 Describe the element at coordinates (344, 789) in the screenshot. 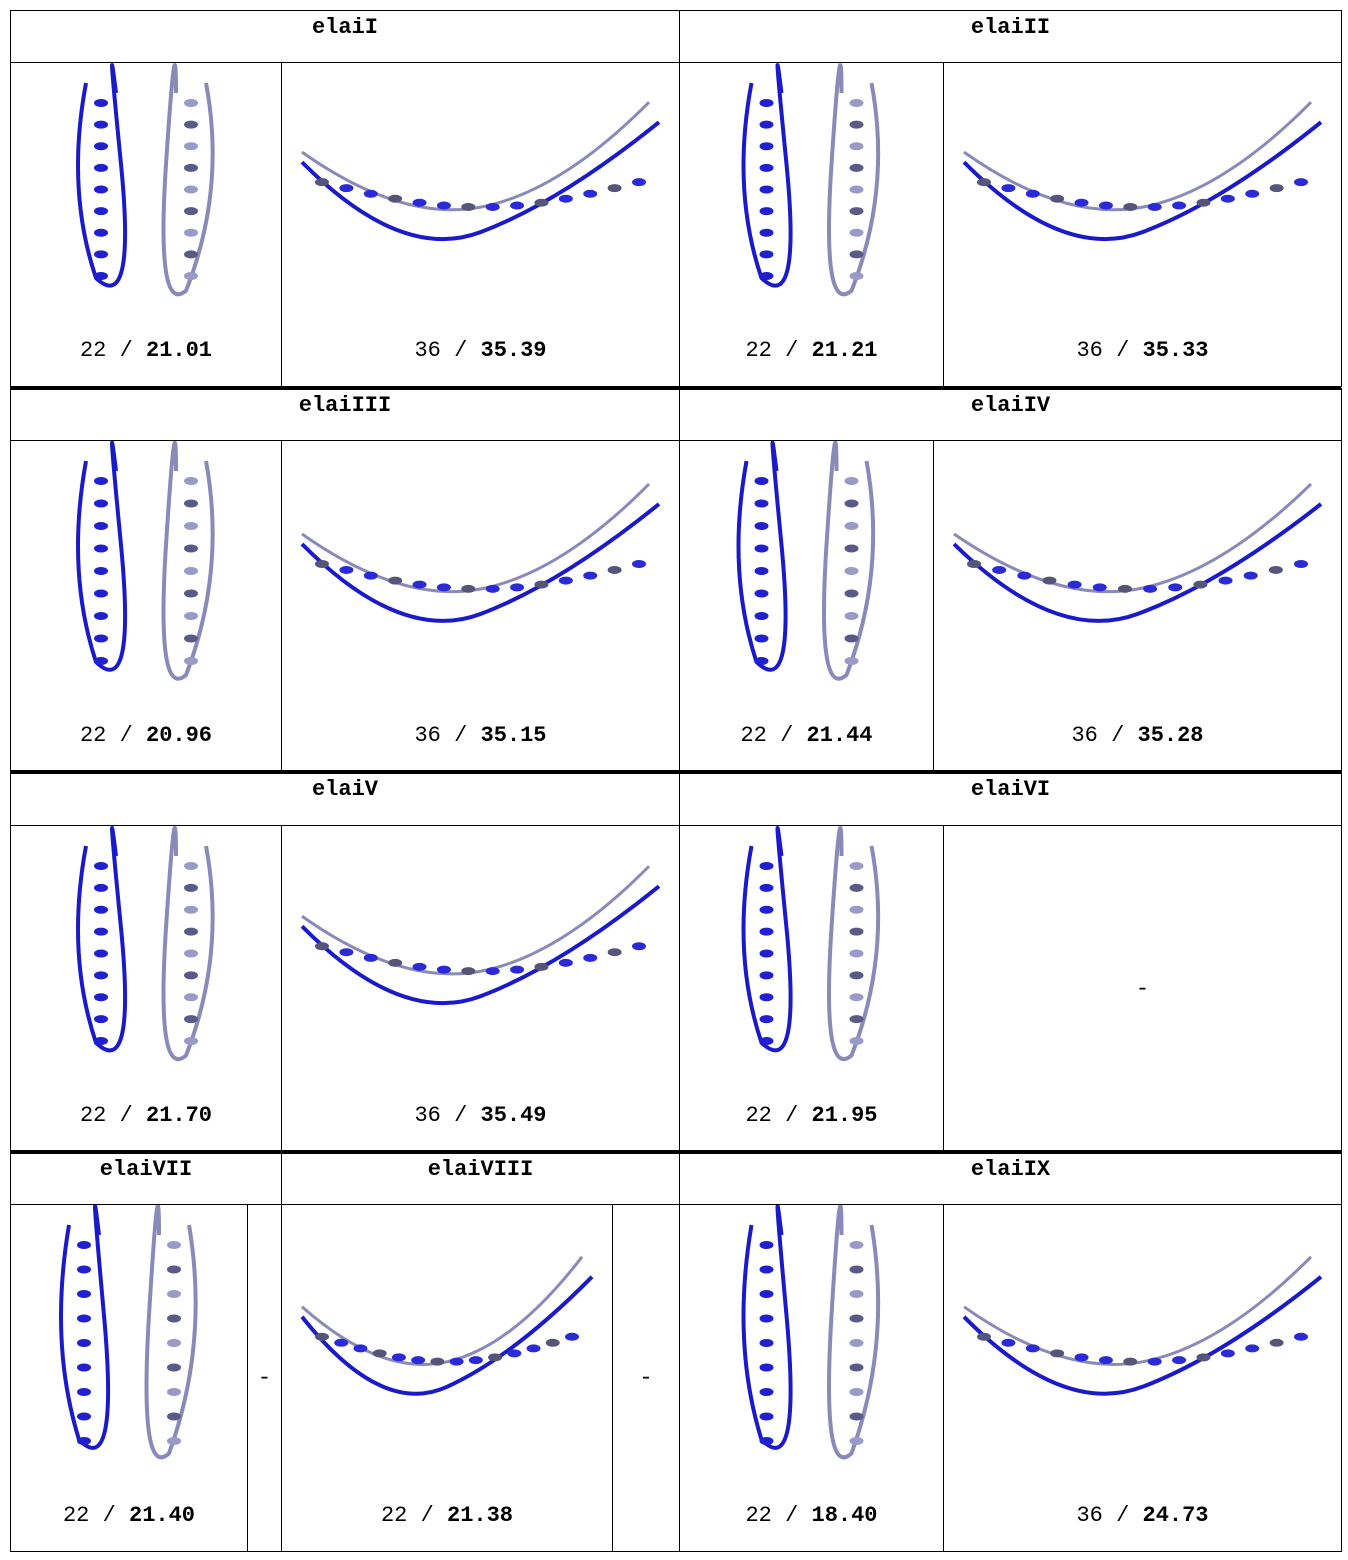

I see `header-text: elaiV` at that location.